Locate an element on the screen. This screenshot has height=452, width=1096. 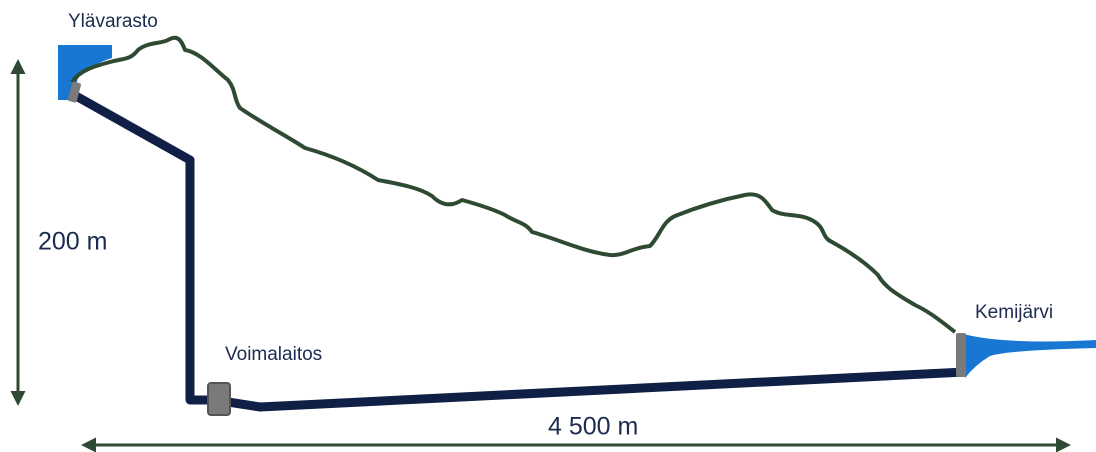
power-station-label: Voimalaitos is located at coordinates (273, 354).